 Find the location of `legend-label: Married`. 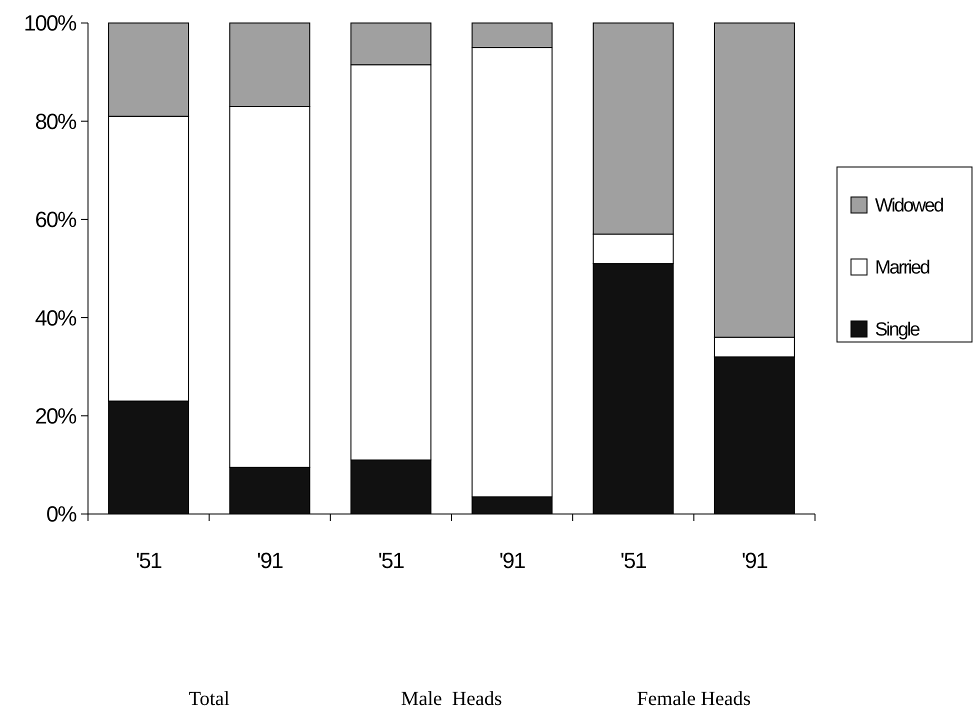

legend-label: Married is located at coordinates (902, 268).